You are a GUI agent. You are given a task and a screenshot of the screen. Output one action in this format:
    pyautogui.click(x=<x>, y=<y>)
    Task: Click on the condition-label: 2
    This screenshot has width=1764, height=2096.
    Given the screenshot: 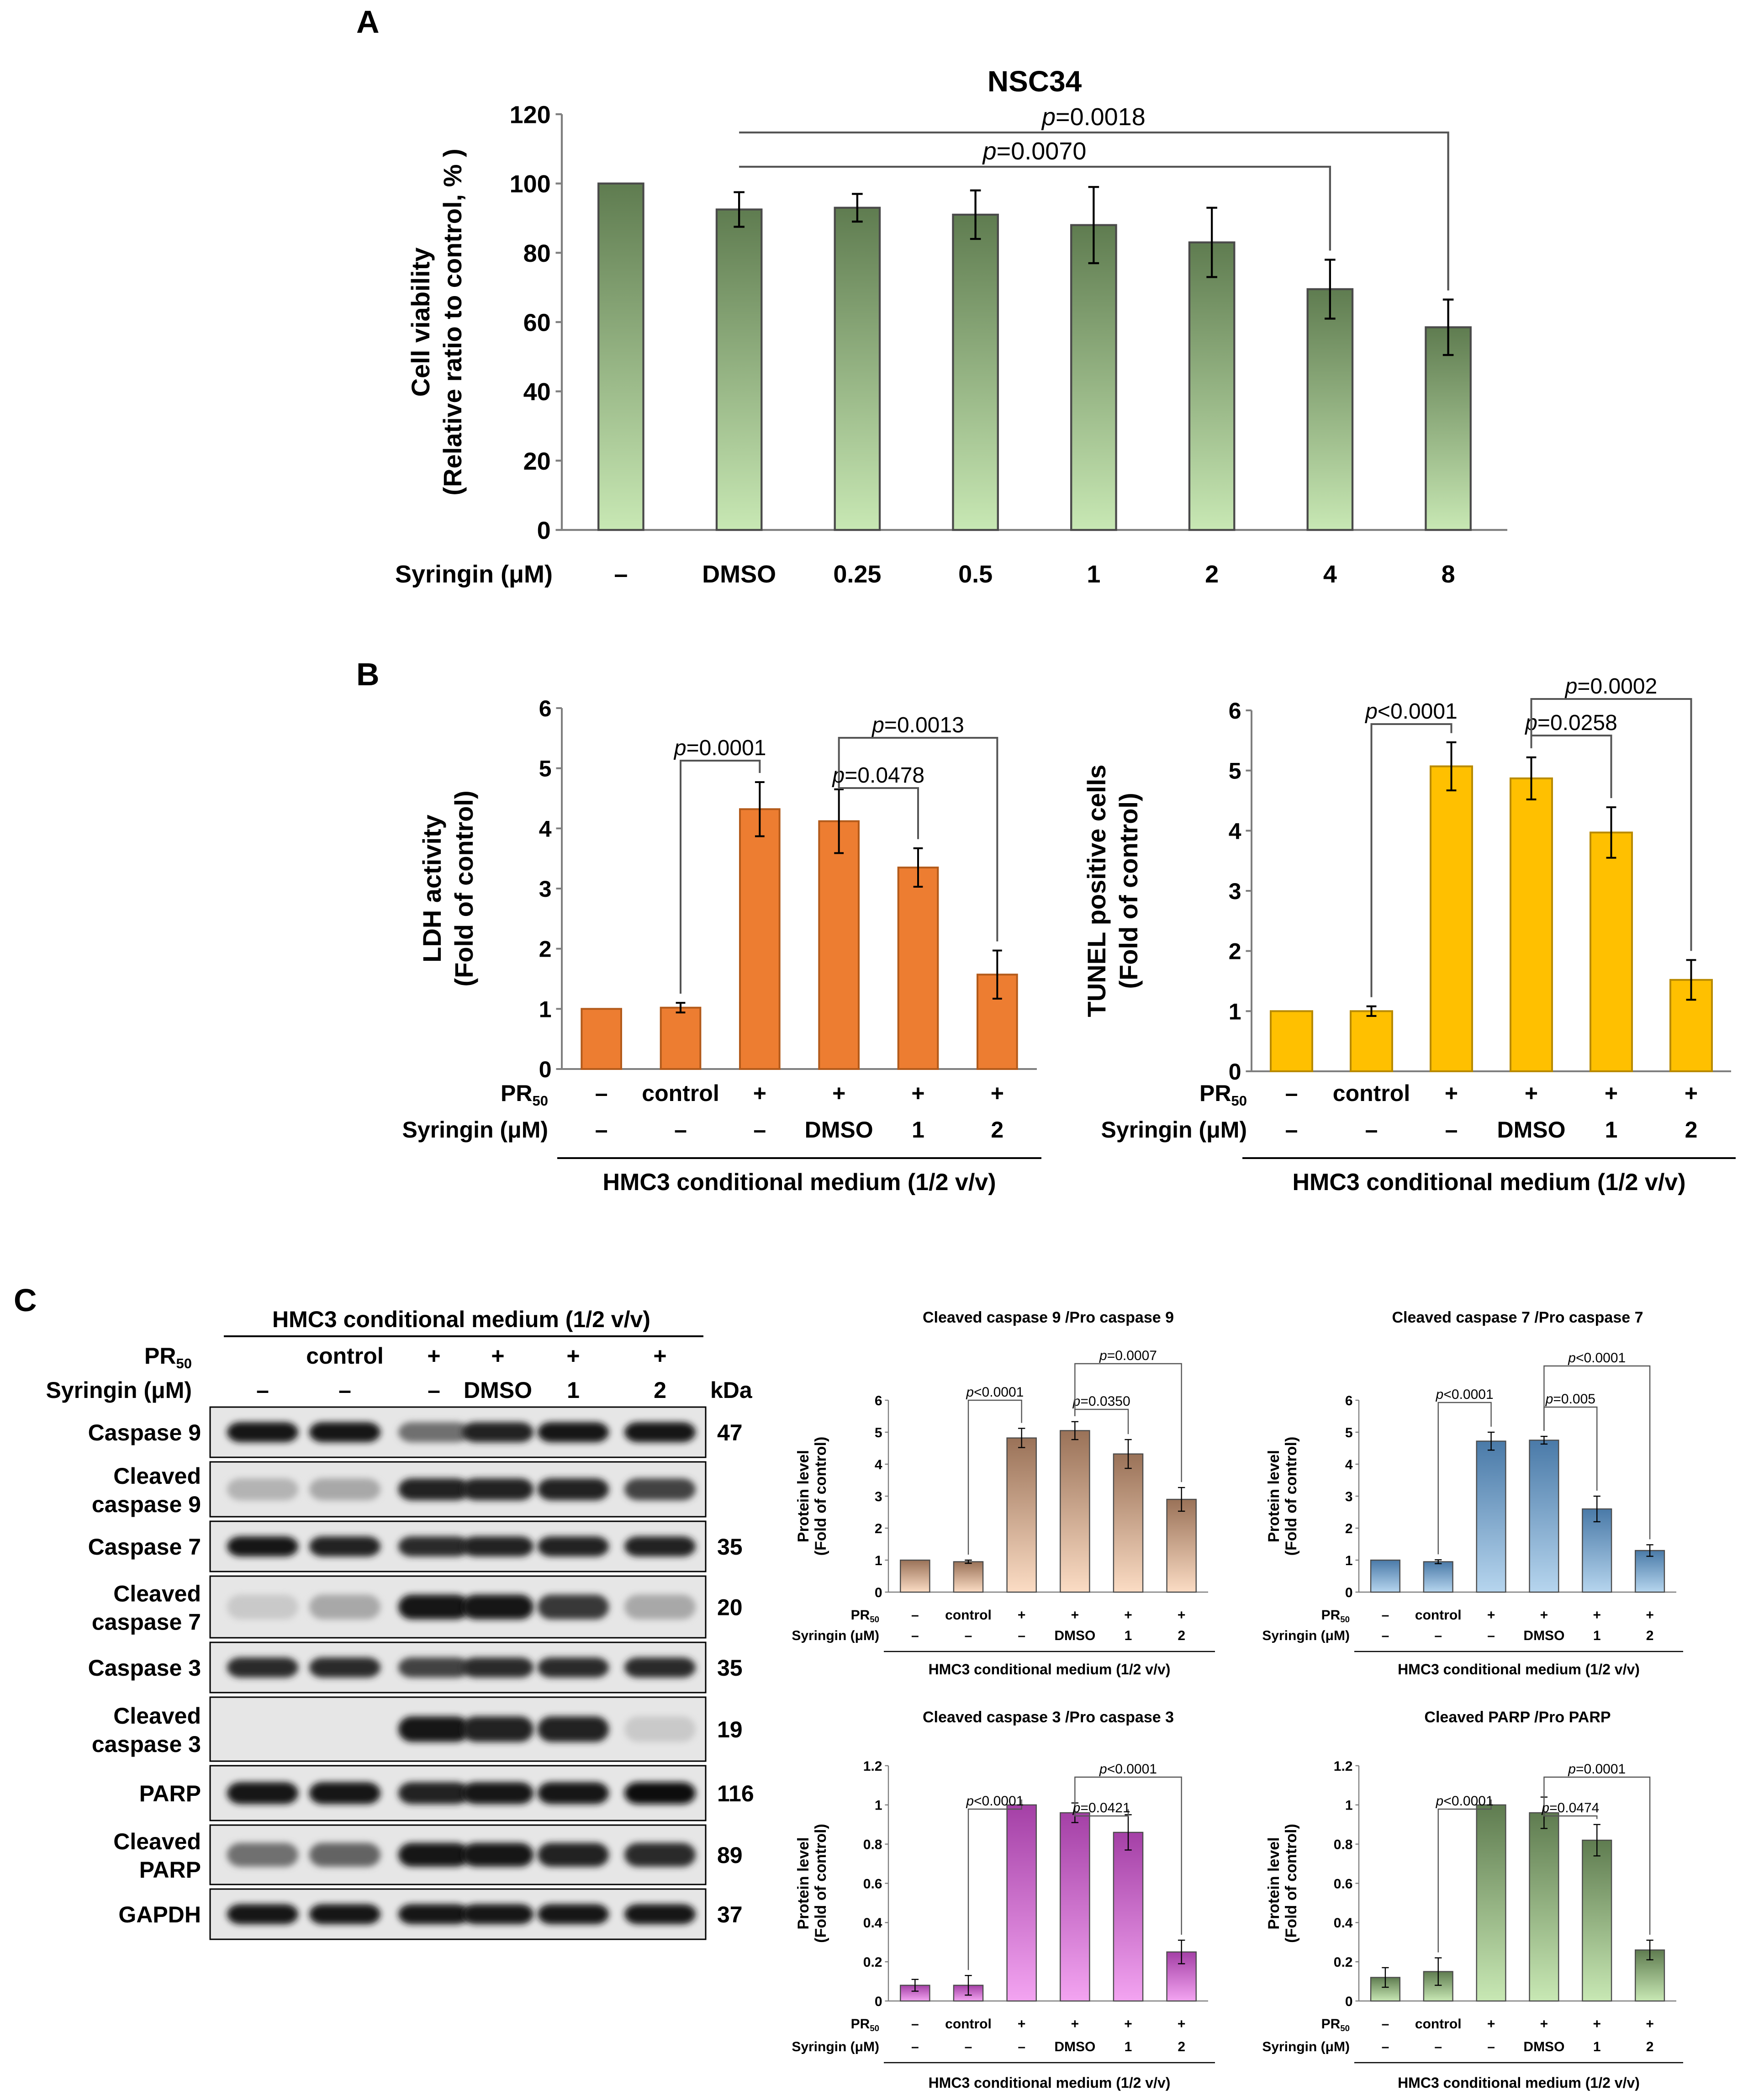 What is the action you would take?
    pyautogui.click(x=1212, y=574)
    